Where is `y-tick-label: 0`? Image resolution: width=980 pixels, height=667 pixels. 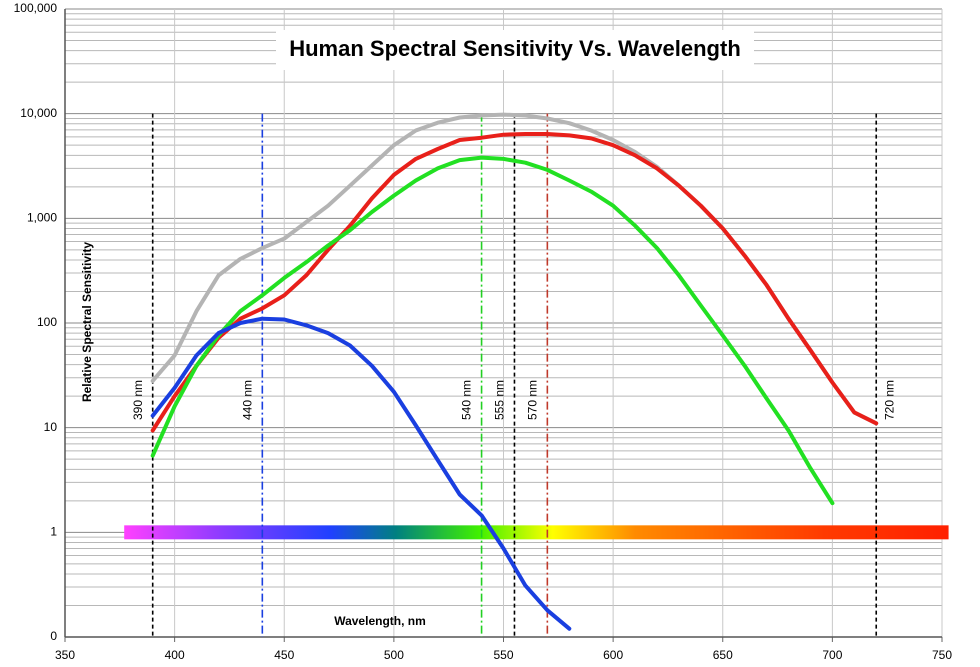 y-tick-label: 0 is located at coordinates (53, 636).